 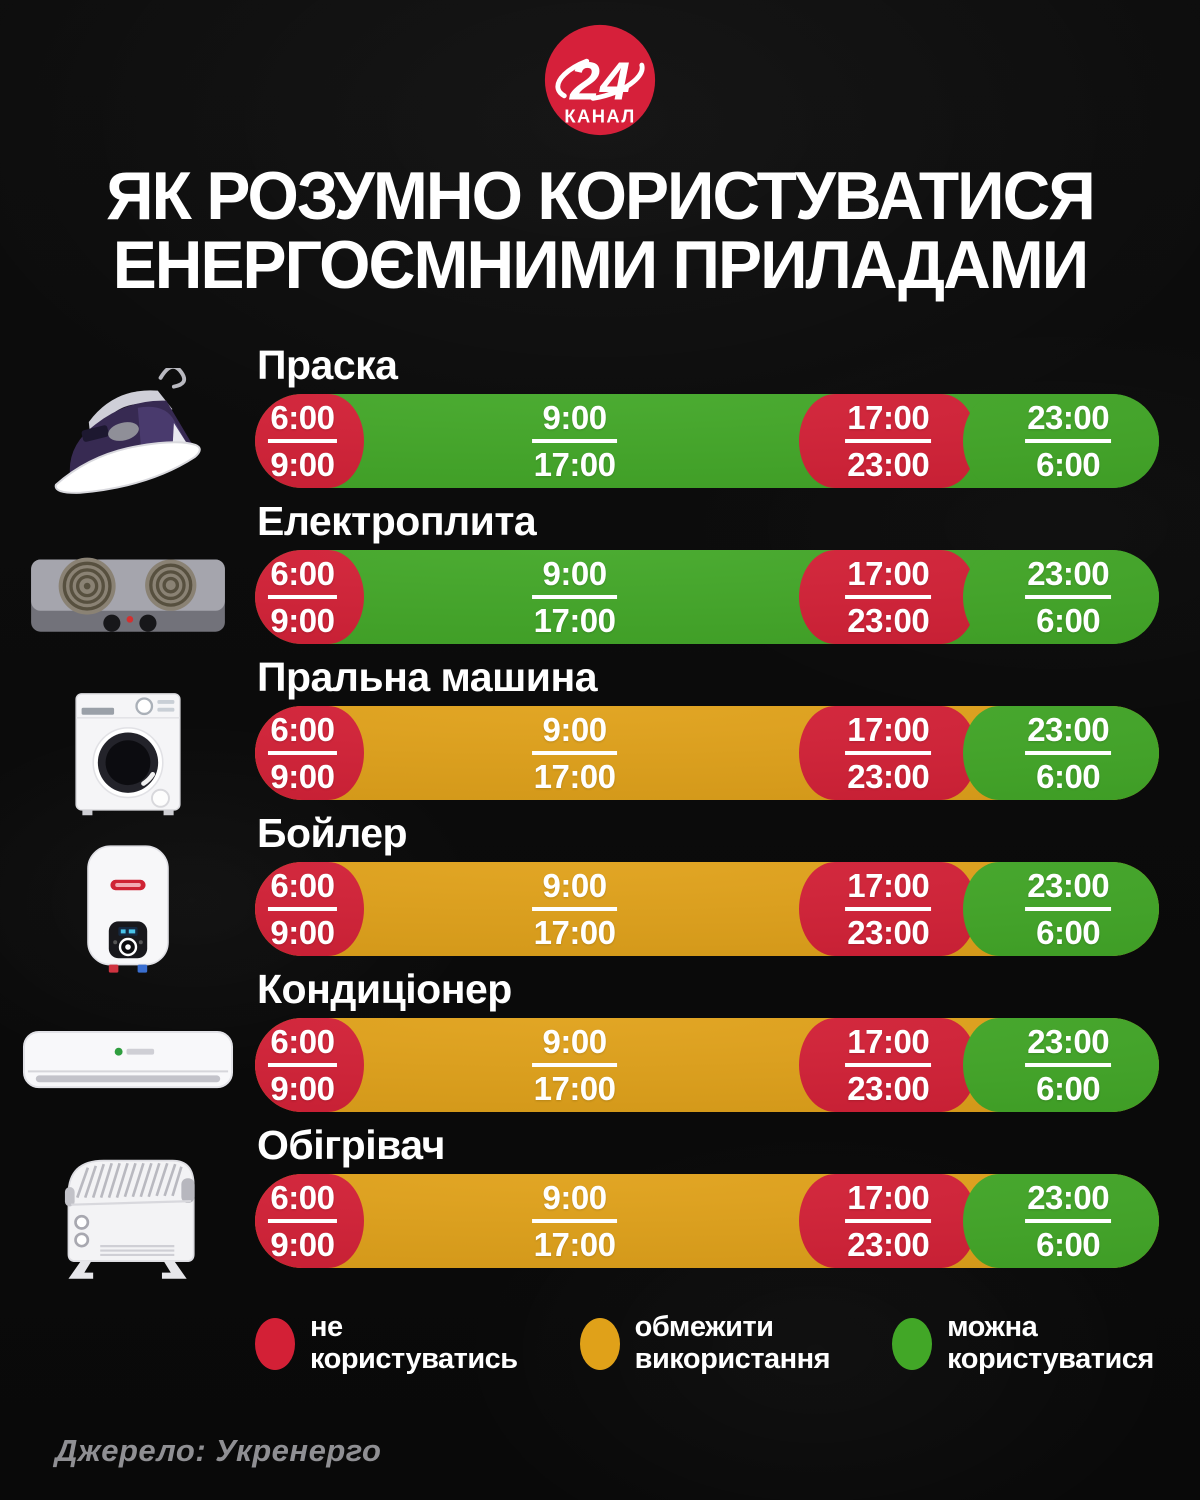 I want to click on legend-label: обмежити використання, so click(x=732, y=1343).